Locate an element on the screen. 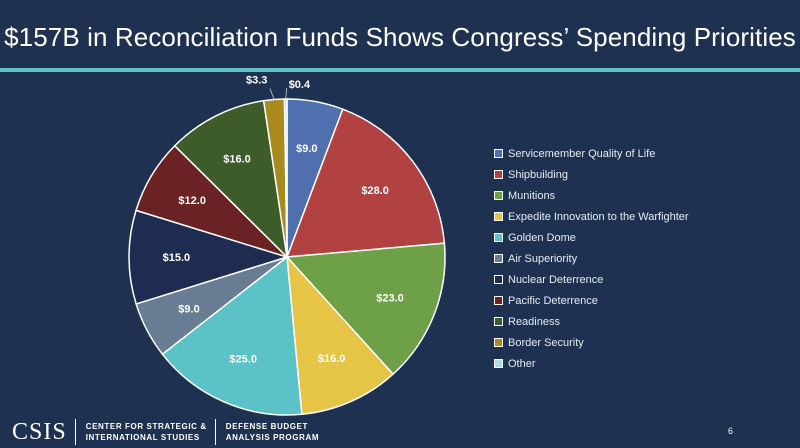  legend-item: Pacific Deterrence is located at coordinates (591, 300).